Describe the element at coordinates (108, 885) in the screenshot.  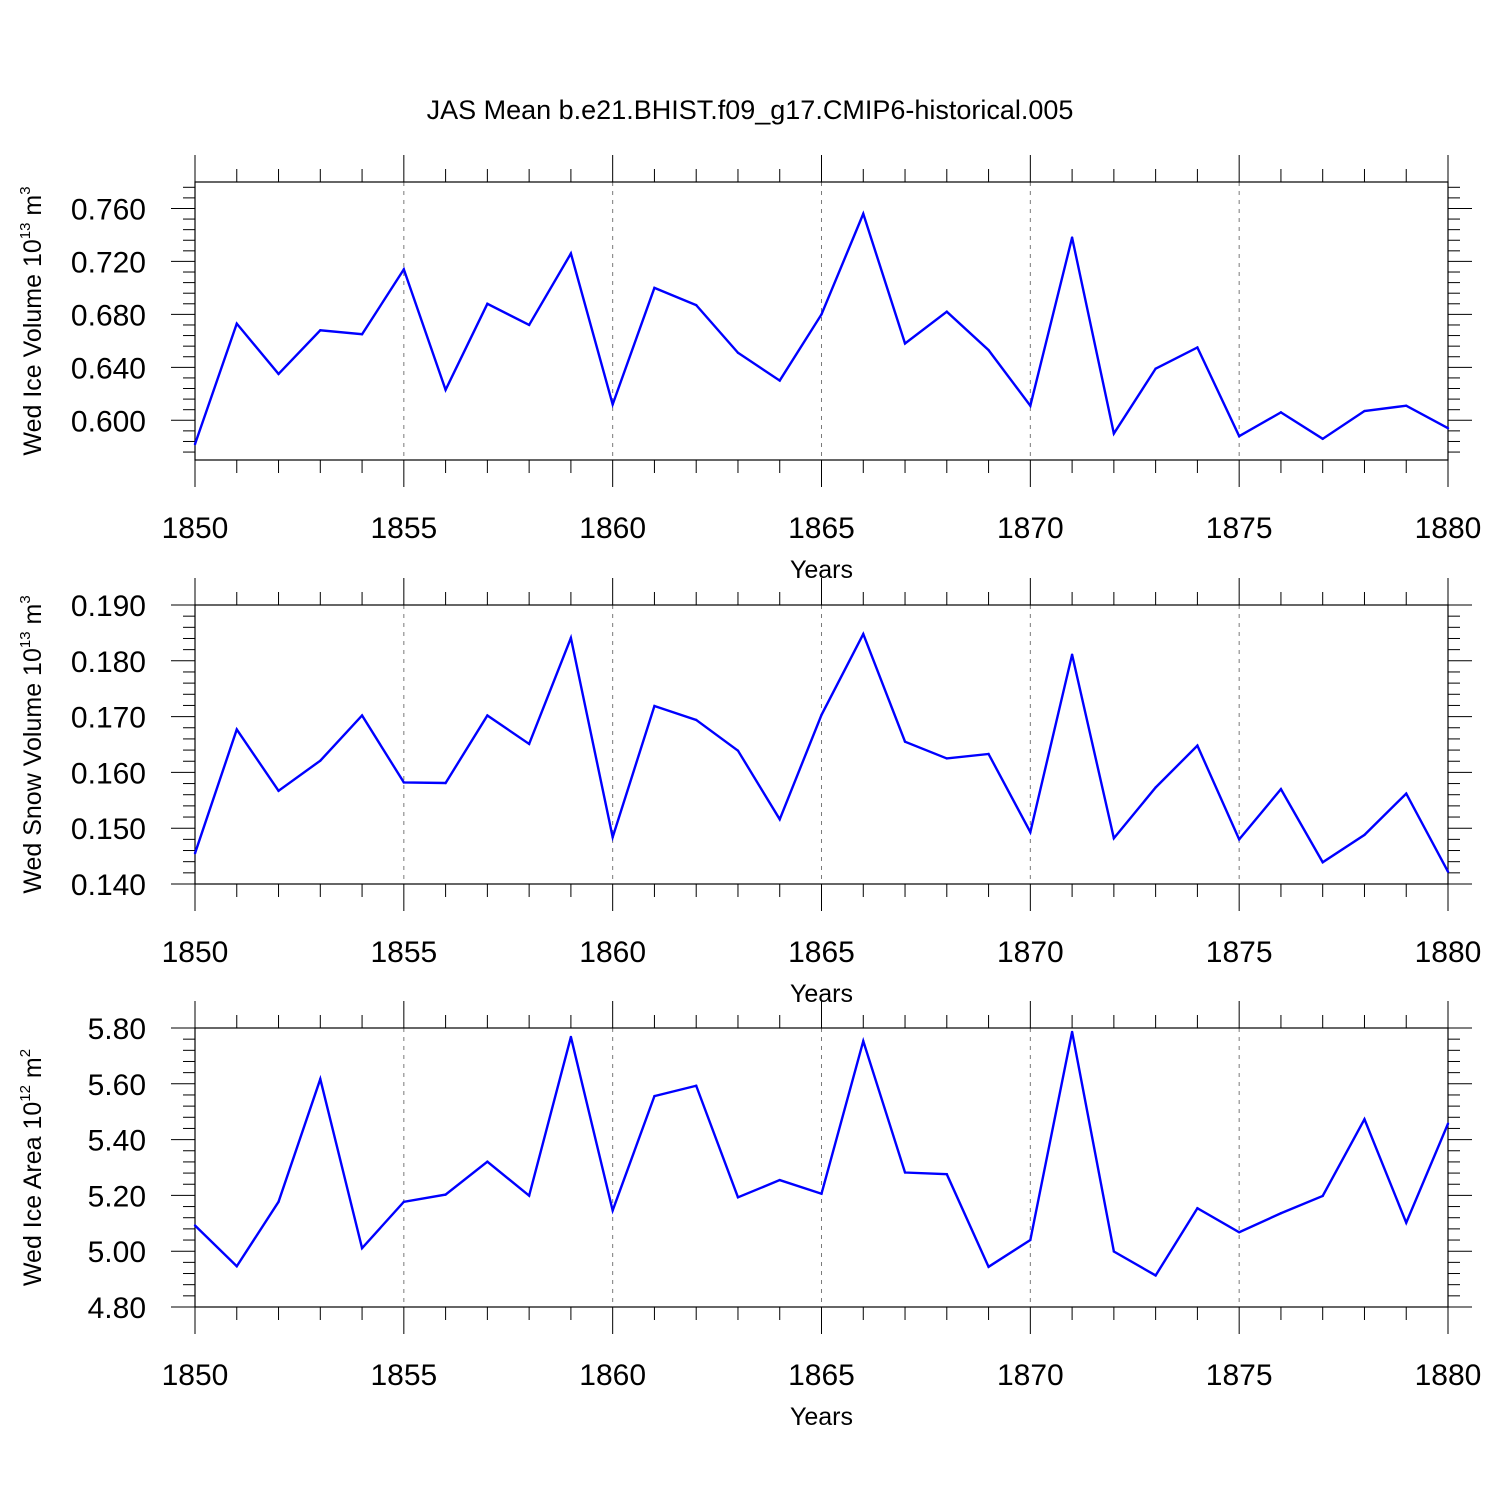
I see `y-tick-label: 0.140` at that location.